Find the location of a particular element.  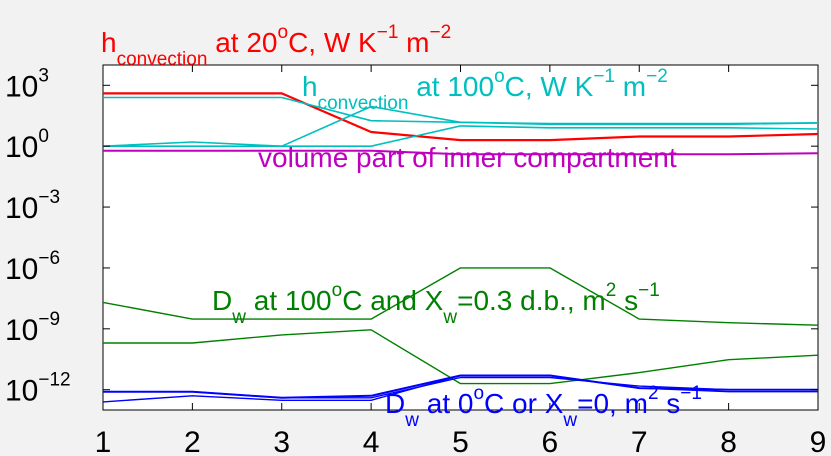

series-label-dw0: Dw at 0oC or Xw=0, m2 s−1 is located at coordinates (543, 407).